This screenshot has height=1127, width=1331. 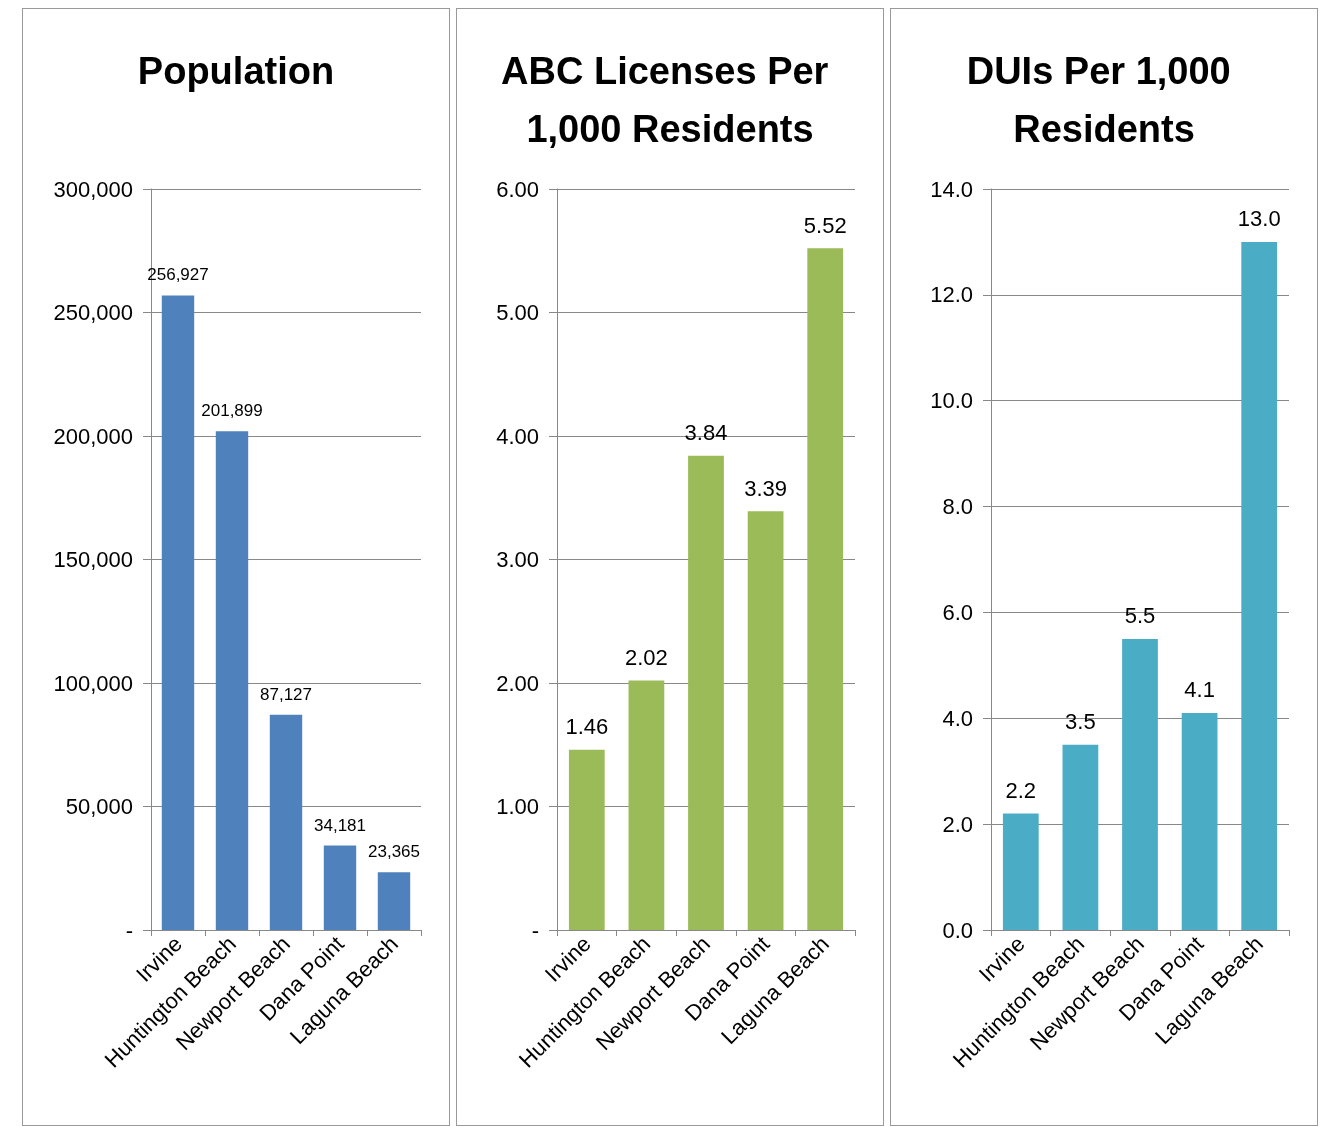 I want to click on data-label: 2.02, so click(x=646, y=658).